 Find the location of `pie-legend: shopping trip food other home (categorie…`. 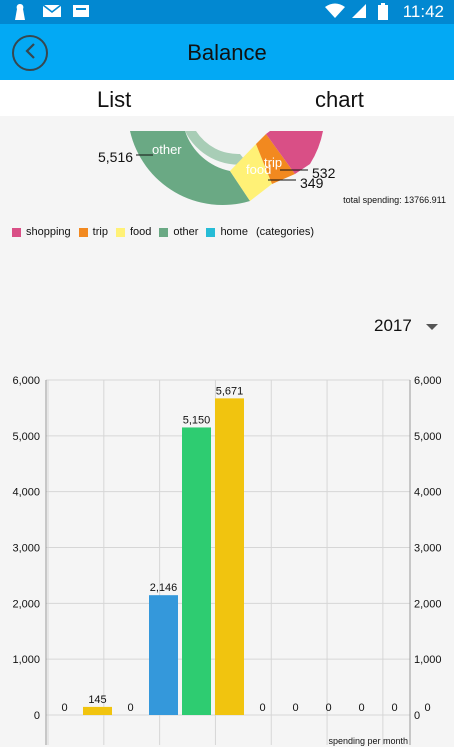

pie-legend: shopping trip food other home (categorie… is located at coordinates (163, 232).